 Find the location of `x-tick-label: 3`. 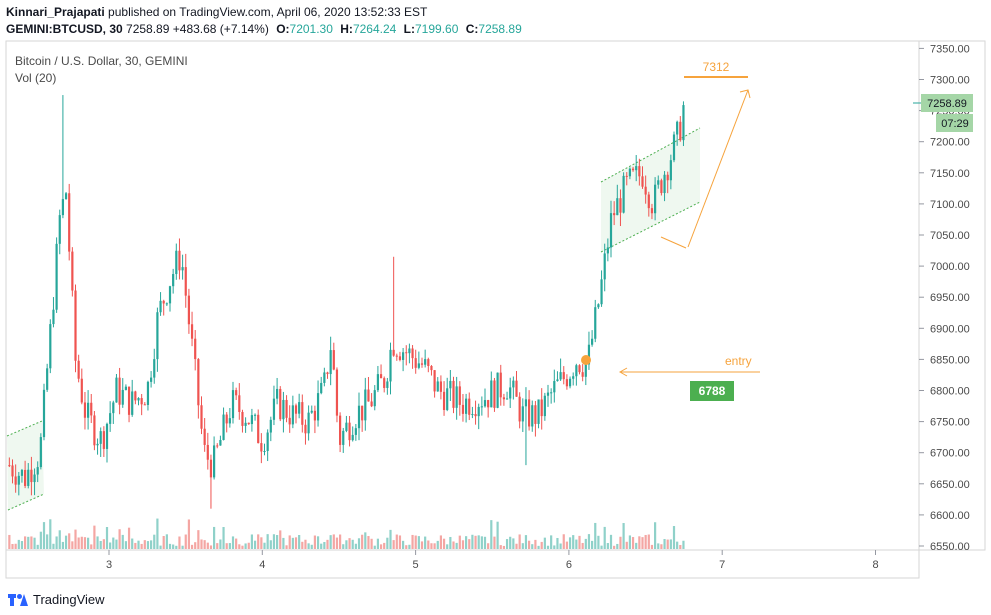

x-tick-label: 3 is located at coordinates (109, 565).